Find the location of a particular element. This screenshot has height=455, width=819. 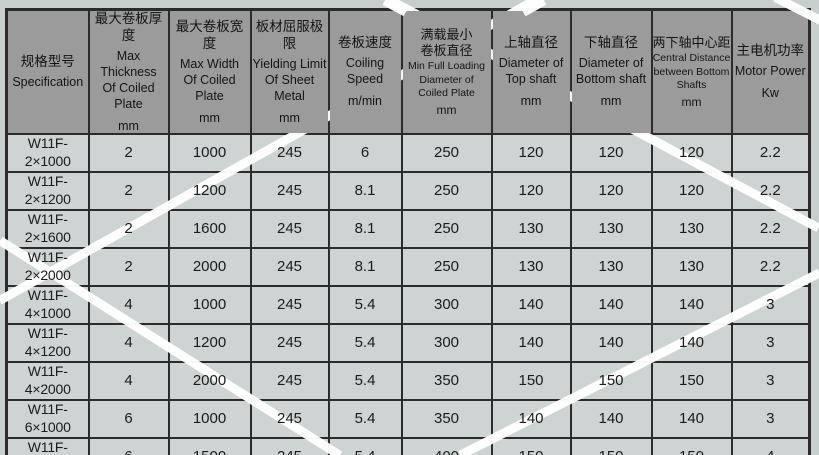

value-cell: 1000 is located at coordinates (209, 418).